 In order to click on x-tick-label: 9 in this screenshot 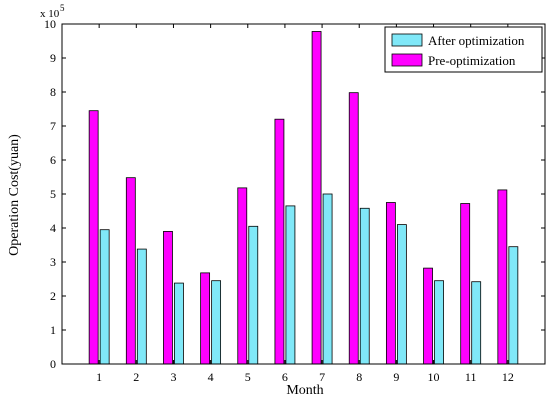, I will do `click(396, 377)`.